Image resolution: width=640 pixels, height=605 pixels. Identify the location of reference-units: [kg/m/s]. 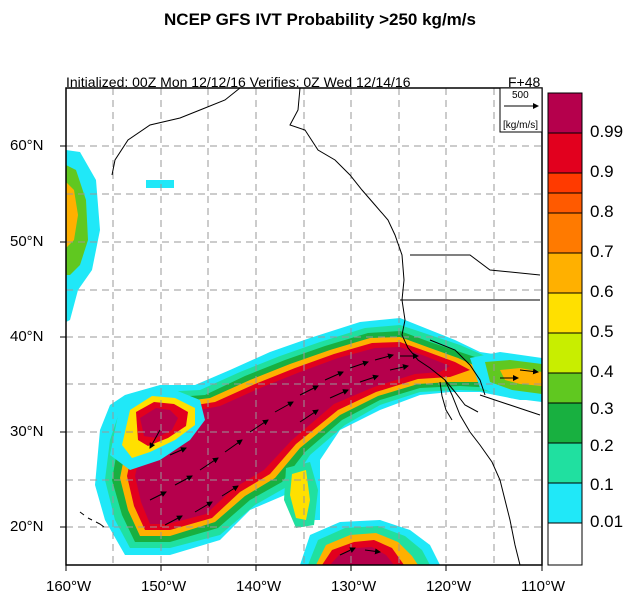
(521, 125).